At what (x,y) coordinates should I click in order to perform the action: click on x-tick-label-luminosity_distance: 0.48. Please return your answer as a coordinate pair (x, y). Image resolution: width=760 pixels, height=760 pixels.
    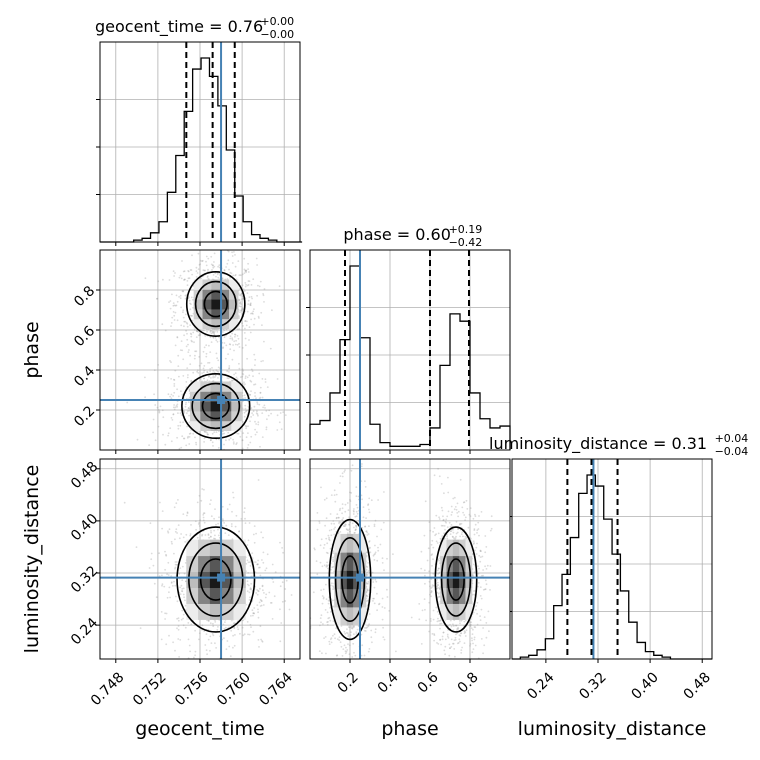
    Looking at the image, I should click on (697, 685).